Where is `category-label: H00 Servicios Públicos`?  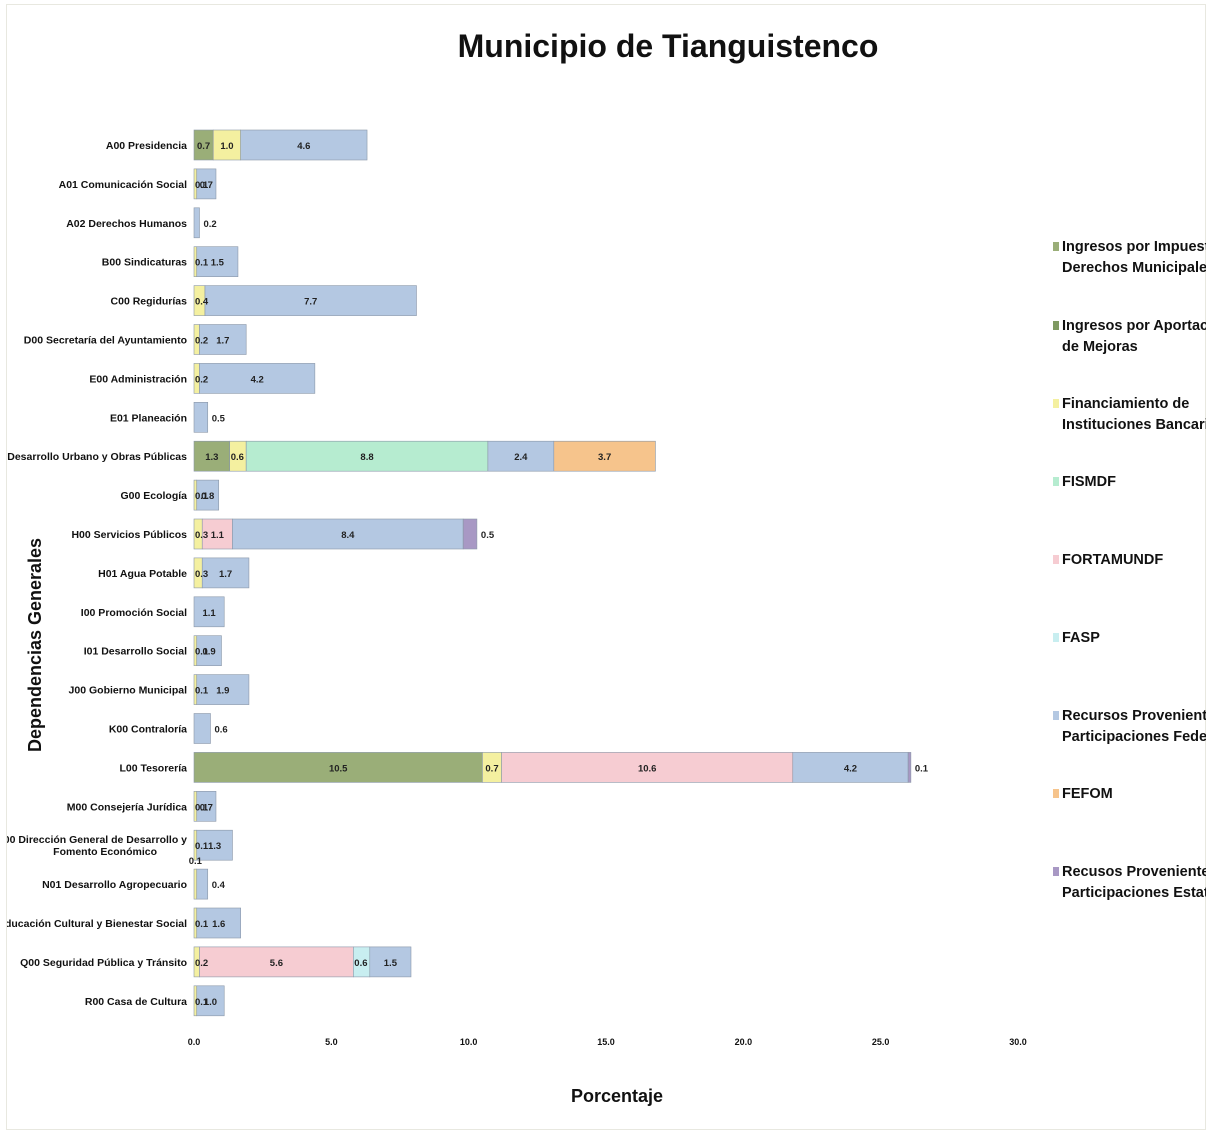 category-label: H00 Servicios Públicos is located at coordinates (129, 535).